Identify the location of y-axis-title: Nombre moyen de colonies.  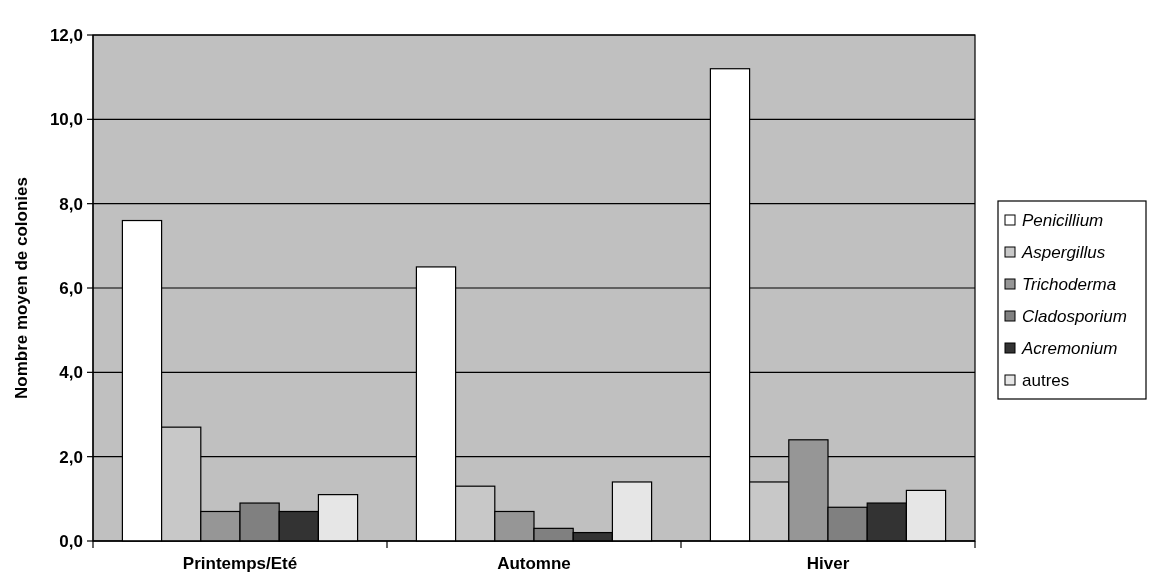
(21, 288).